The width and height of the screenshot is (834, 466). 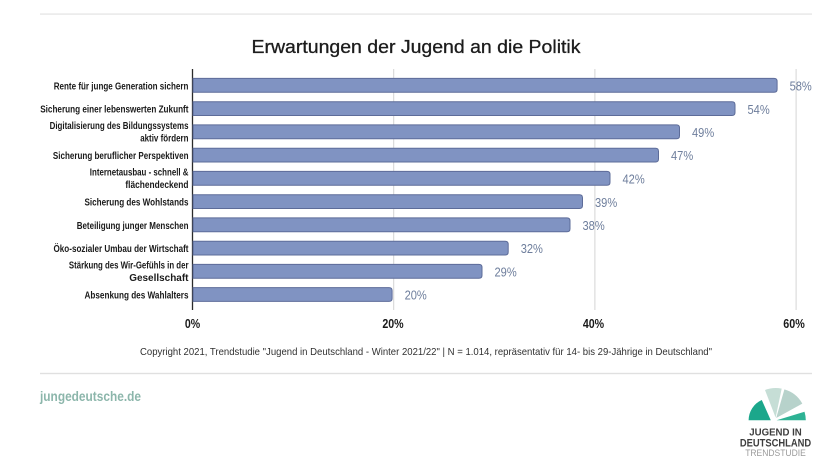 What do you see at coordinates (193, 323) in the screenshot?
I see `svg-text: 0%` at bounding box center [193, 323].